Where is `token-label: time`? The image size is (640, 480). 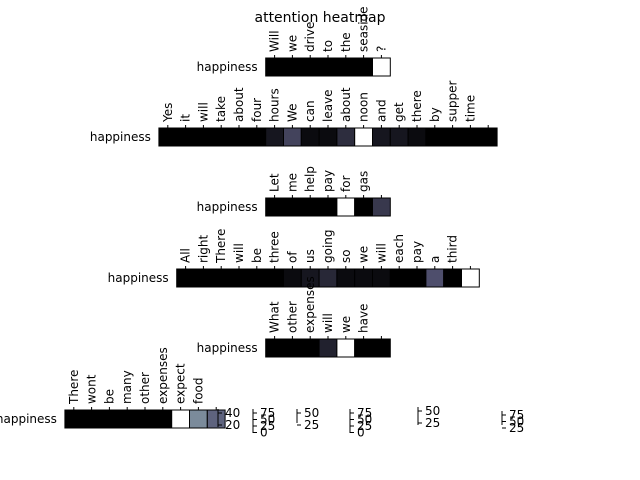 token-label: time is located at coordinates (470, 108).